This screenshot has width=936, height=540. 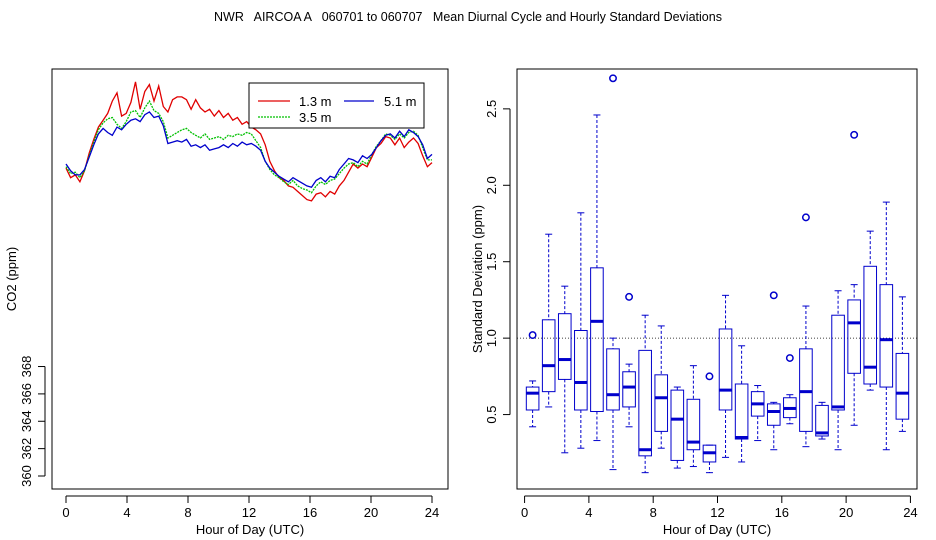 I want to click on line-chart-x-axis: 0 4 8 12 16 20 24, so click(x=250, y=507).